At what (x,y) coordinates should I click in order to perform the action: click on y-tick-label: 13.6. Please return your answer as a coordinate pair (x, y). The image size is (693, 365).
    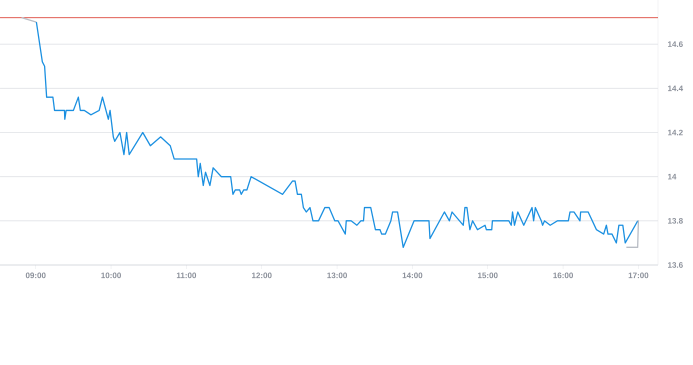
    Looking at the image, I should click on (675, 265).